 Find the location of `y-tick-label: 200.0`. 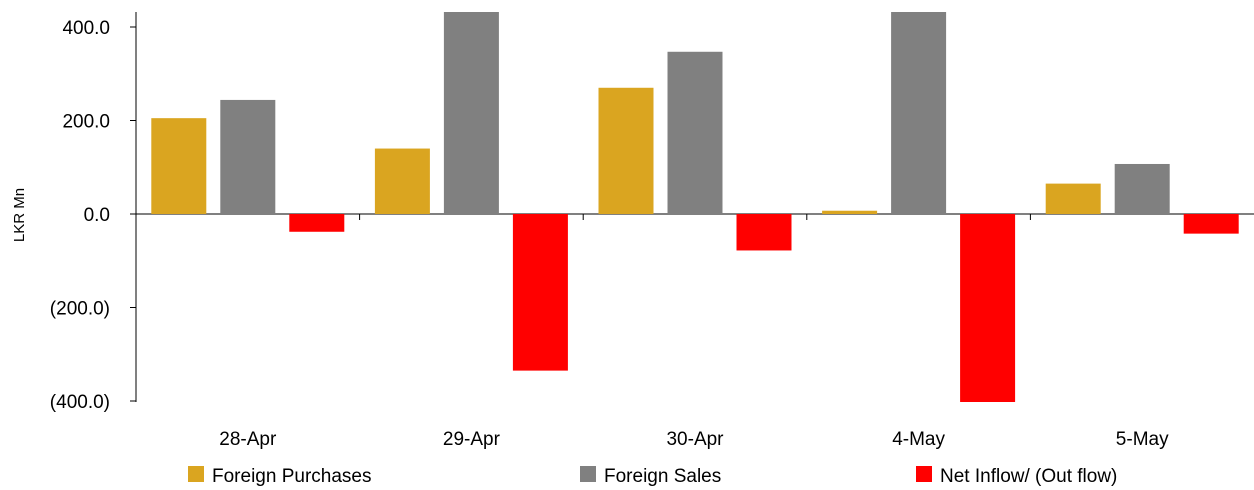

y-tick-label: 200.0 is located at coordinates (86, 122).